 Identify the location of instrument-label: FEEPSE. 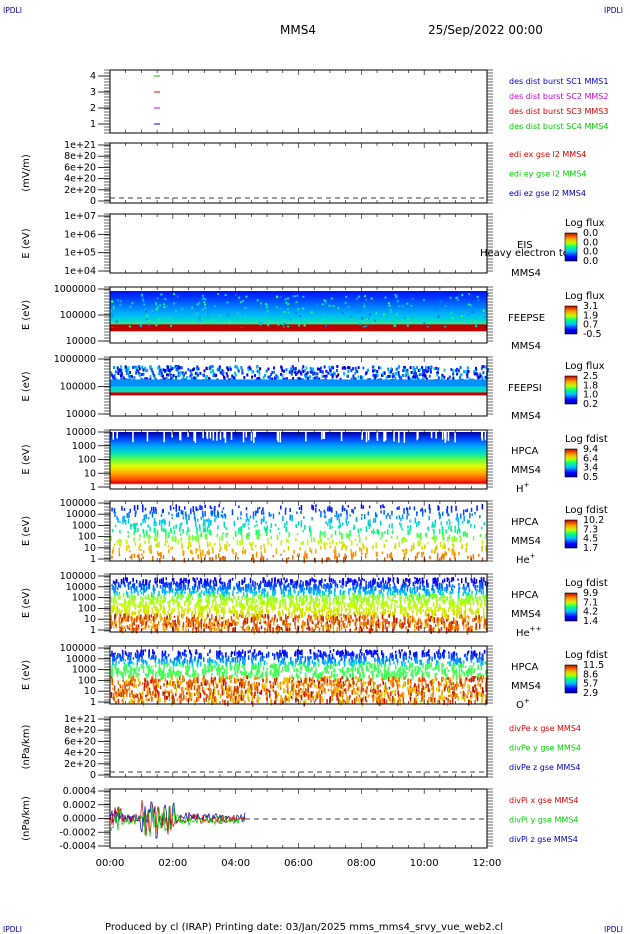
(526, 318).